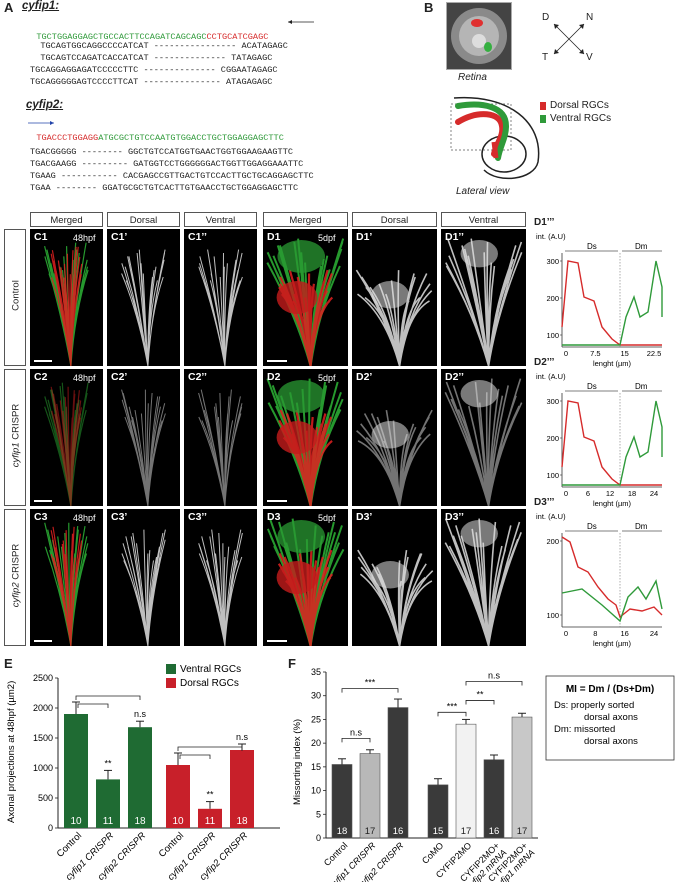  What do you see at coordinates (544, 502) in the screenshot?
I see `profile-label-3: D3’’’` at bounding box center [544, 502].